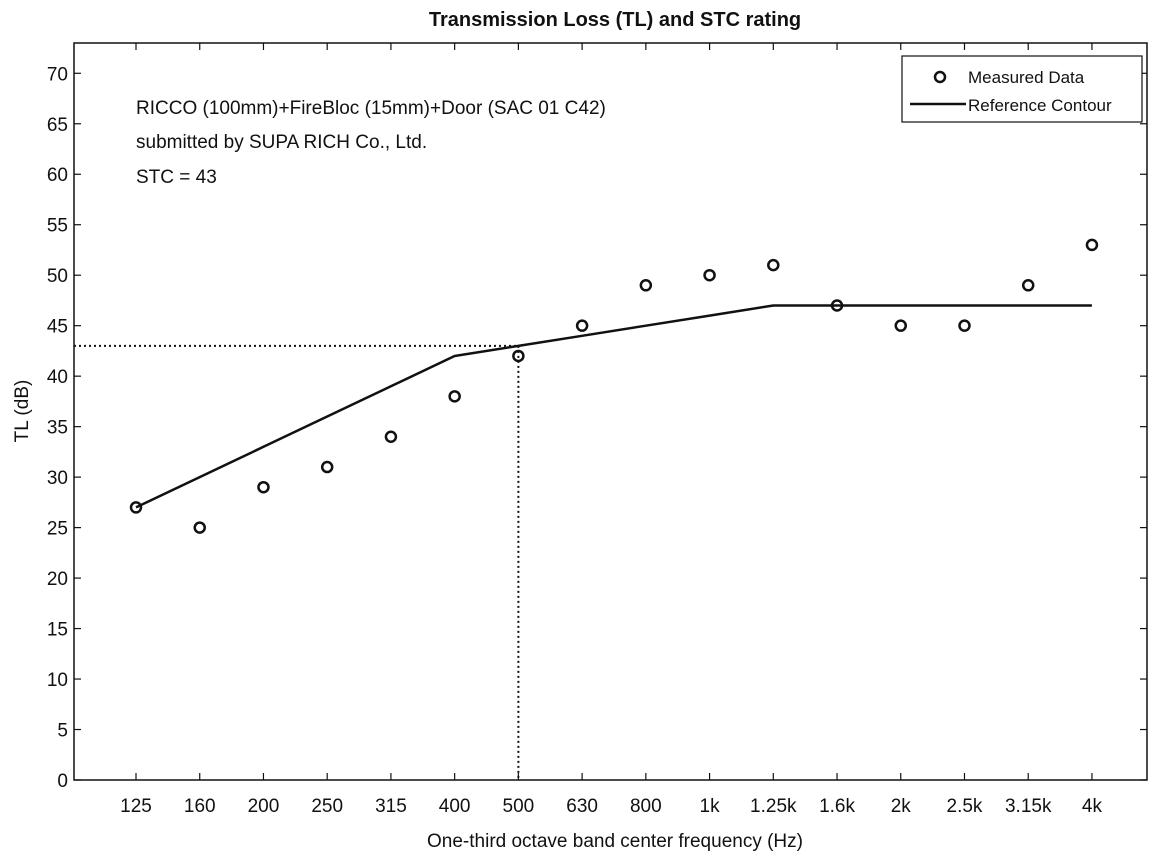 This screenshot has height=867, width=1157. I want to click on legend: Measured Data Reference Contour, so click(1022, 89).